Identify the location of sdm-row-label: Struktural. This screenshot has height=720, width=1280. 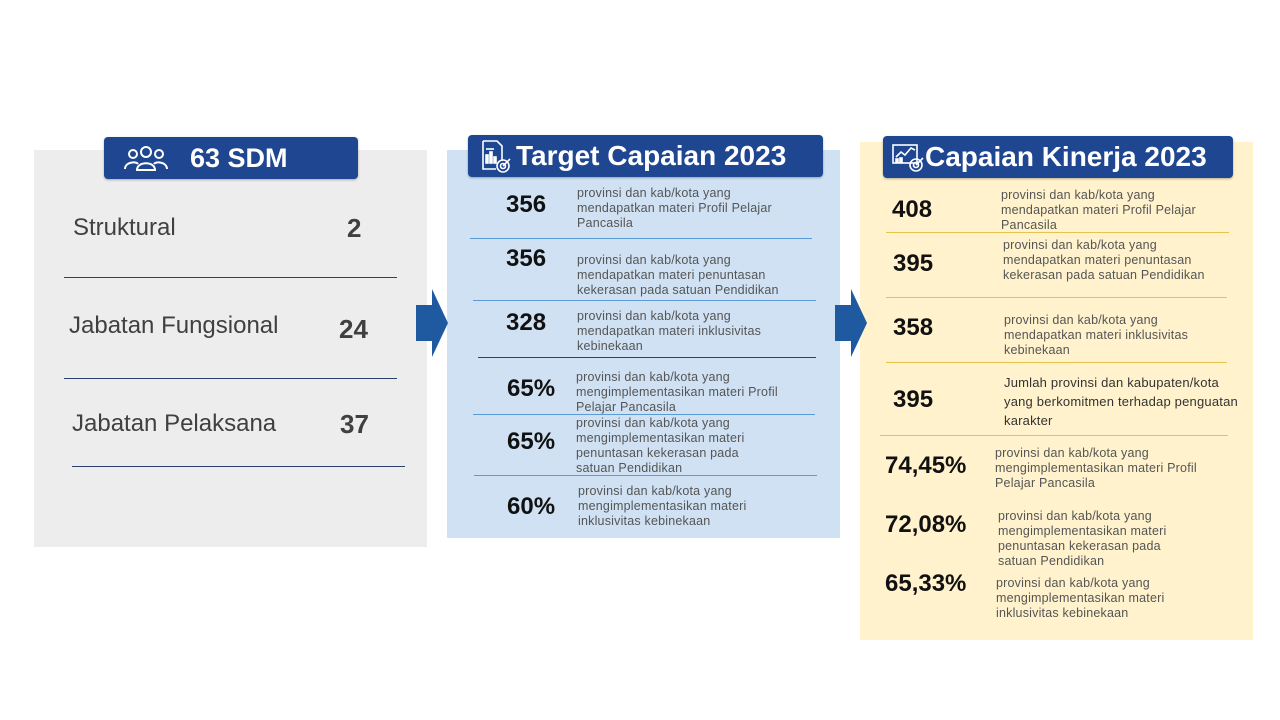
(124, 227).